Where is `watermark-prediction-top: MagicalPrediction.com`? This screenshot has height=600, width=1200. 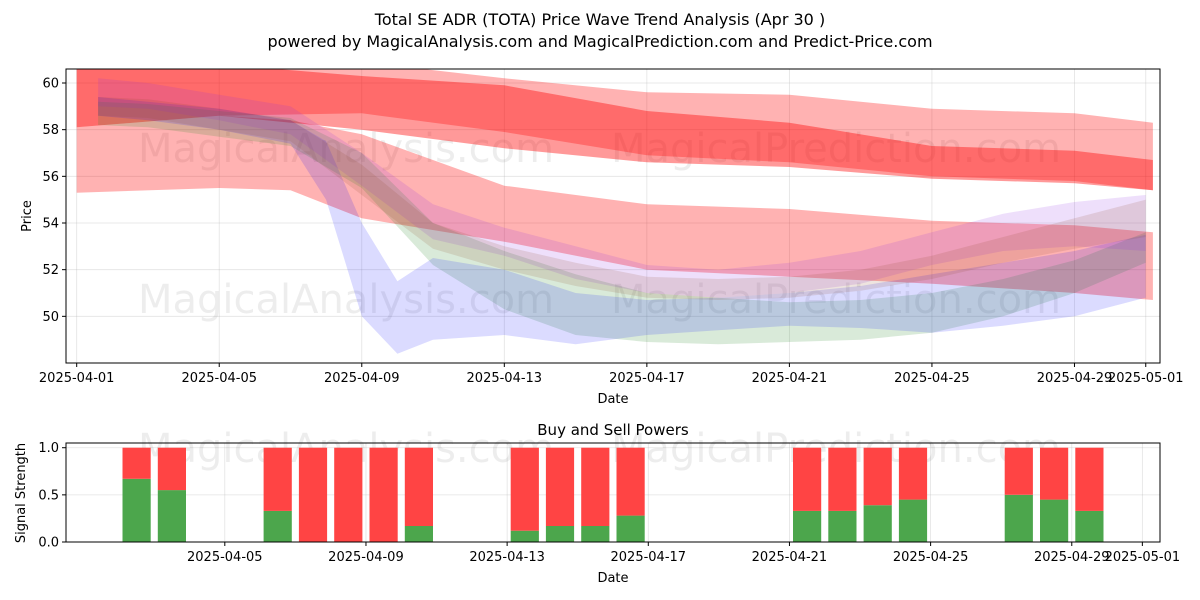
watermark-prediction-top: MagicalPrediction.com is located at coordinates (836, 149).